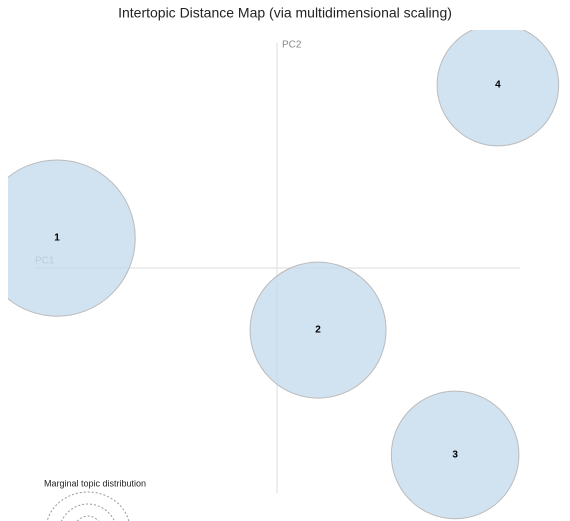 This screenshot has height=521, width=570. I want to click on legend-title: Marginal topic distribution, so click(95, 483).